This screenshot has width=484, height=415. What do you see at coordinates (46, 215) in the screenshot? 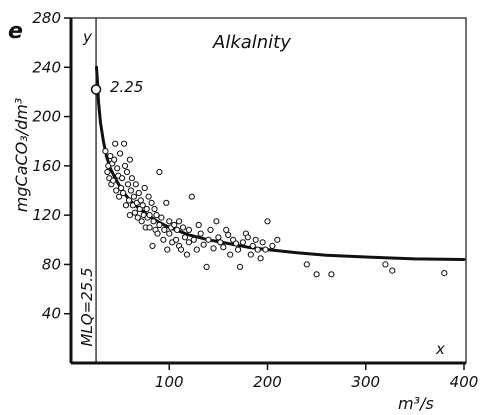
I see `y-tick-label-120: 120` at bounding box center [46, 215].